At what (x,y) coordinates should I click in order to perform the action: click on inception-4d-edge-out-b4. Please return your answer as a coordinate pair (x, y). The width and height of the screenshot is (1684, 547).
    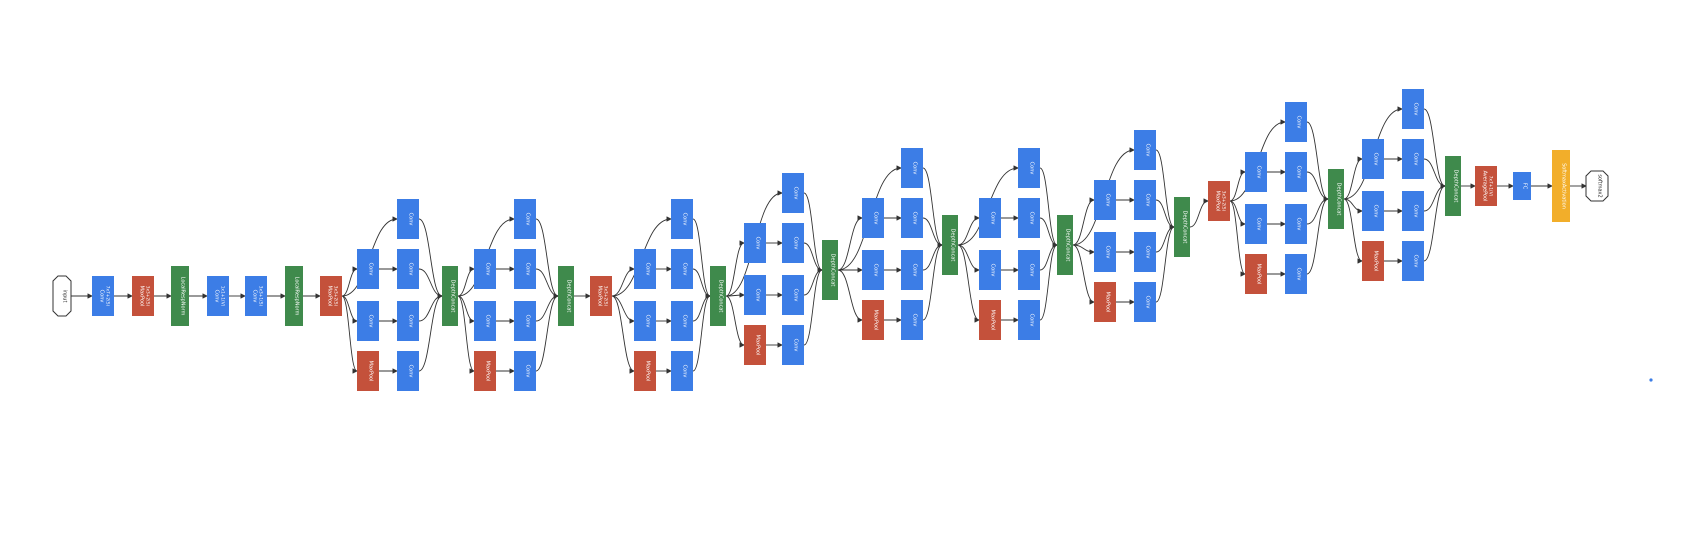
    Looking at the image, I should click on (1048, 281).